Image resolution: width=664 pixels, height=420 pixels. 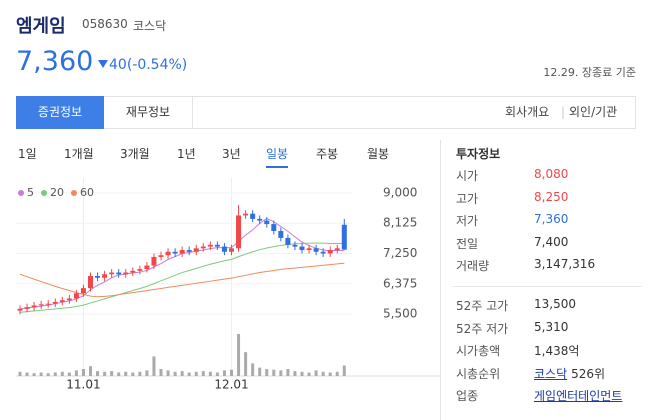 What do you see at coordinates (79, 154) in the screenshot?
I see `period-button: 1개월` at bounding box center [79, 154].